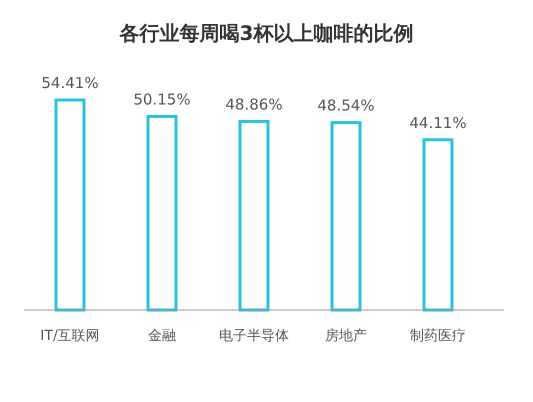  Describe the element at coordinates (346, 336) in the screenshot. I see `x-tick-label: 房地产` at that location.